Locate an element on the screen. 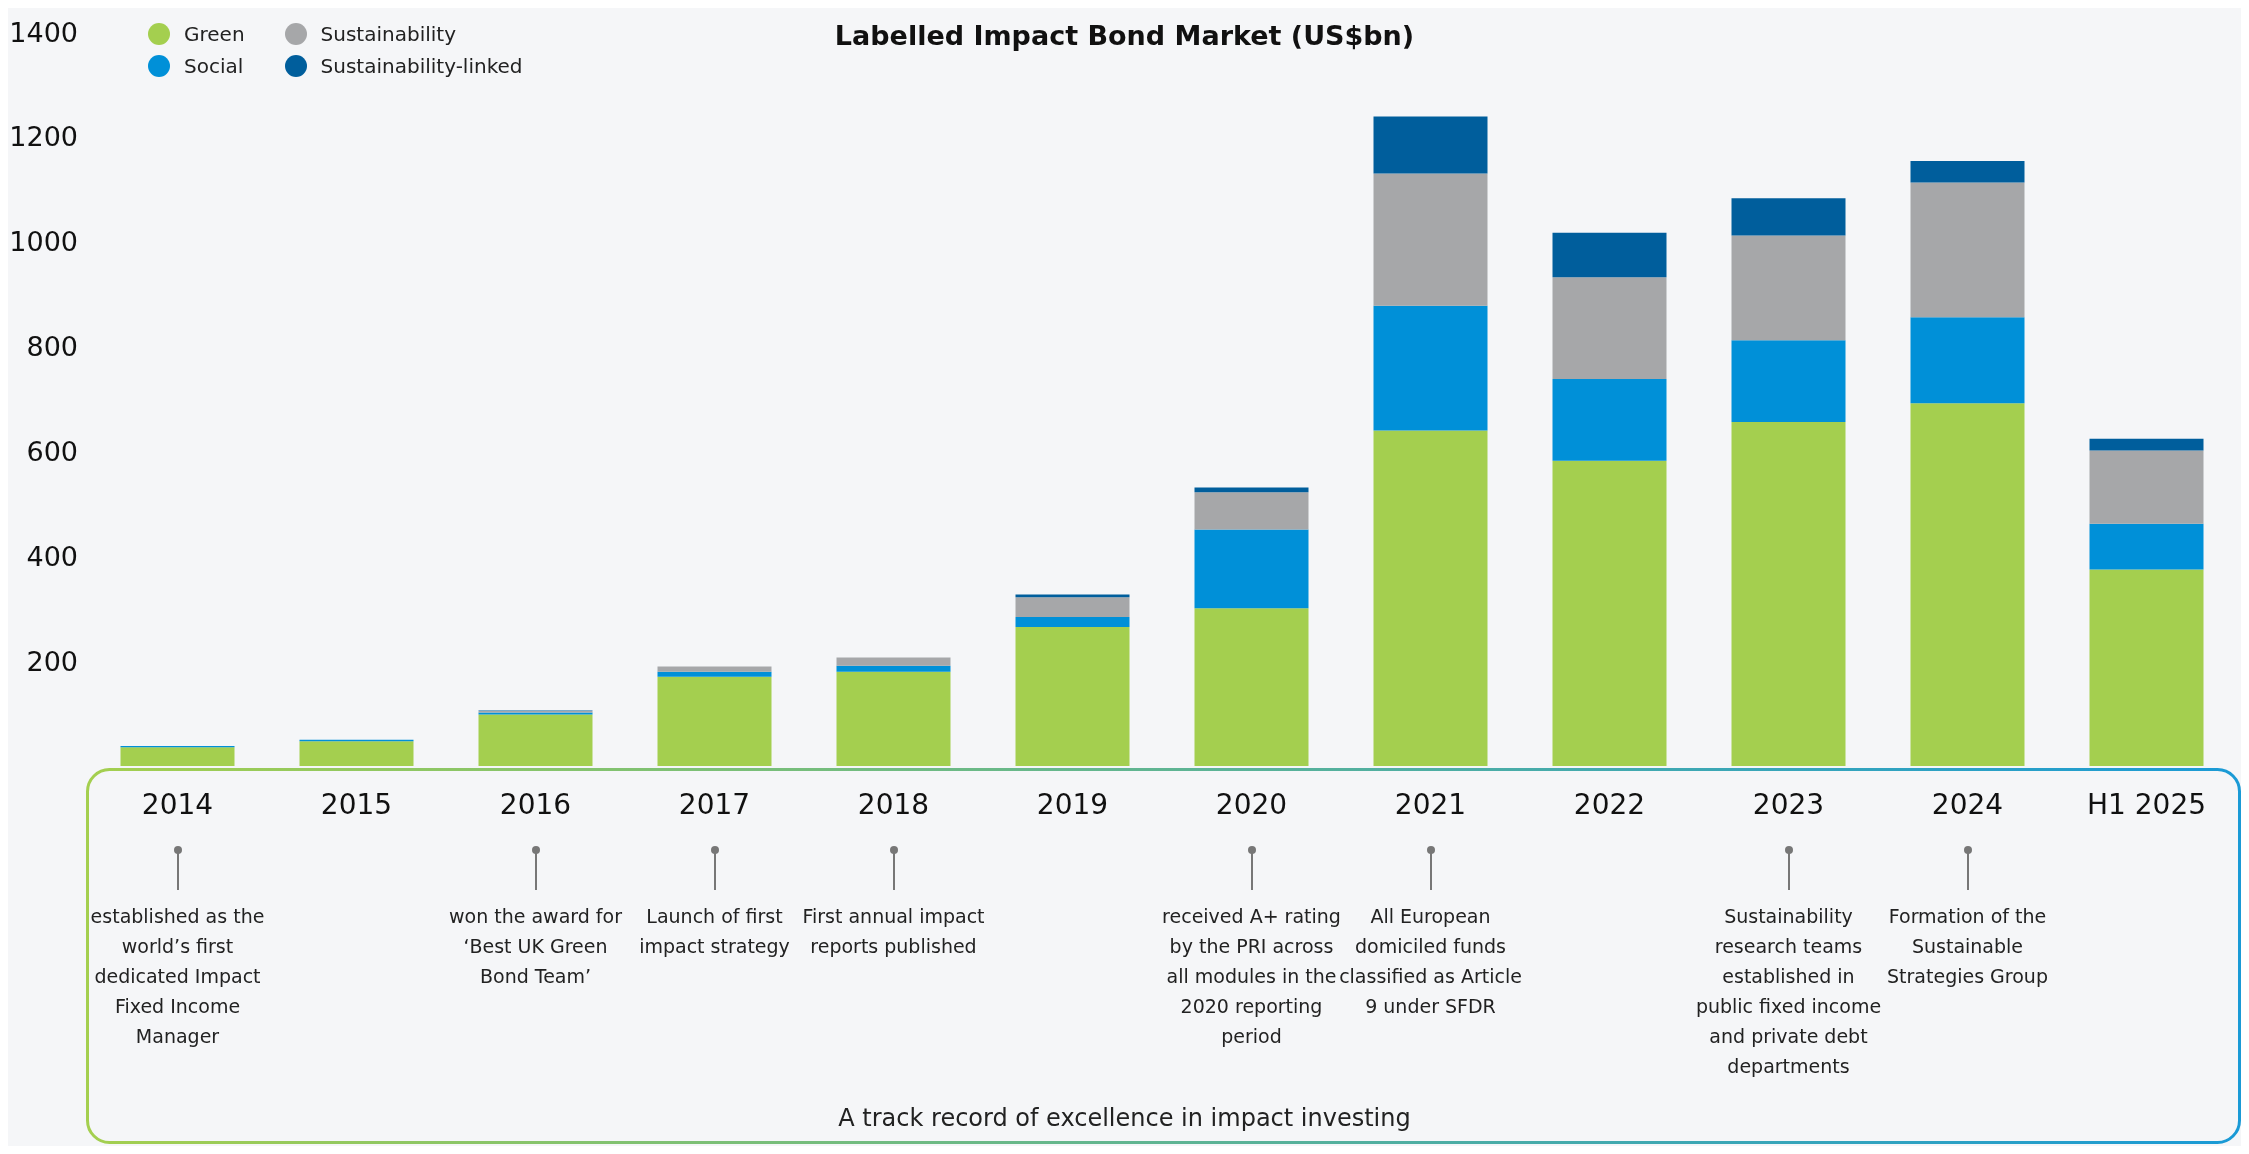 This screenshot has width=2249, height=1154. text: A track record of excellence in impact investing is located at coordinates (1124, 1118).